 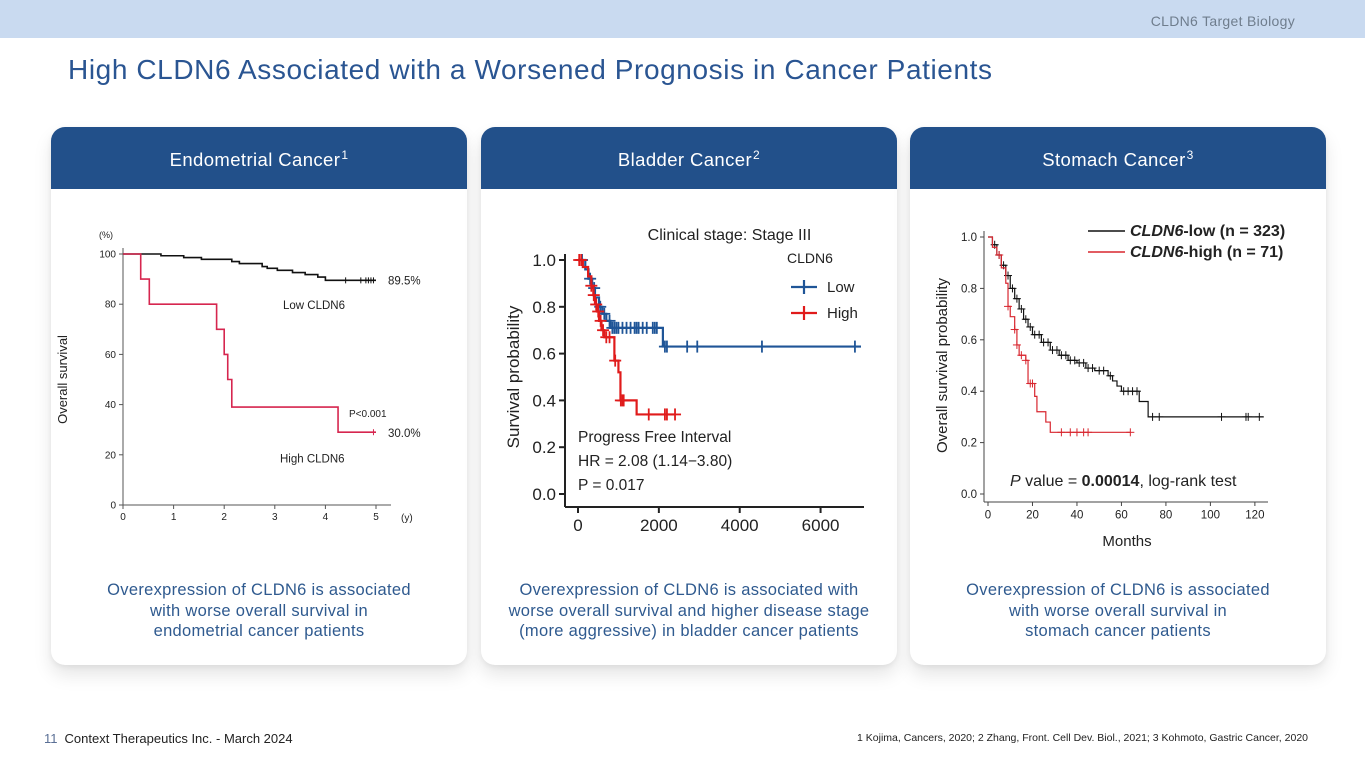 I want to click on survival-curve-cldn6-high-n-71-, so click(x=1059, y=334).